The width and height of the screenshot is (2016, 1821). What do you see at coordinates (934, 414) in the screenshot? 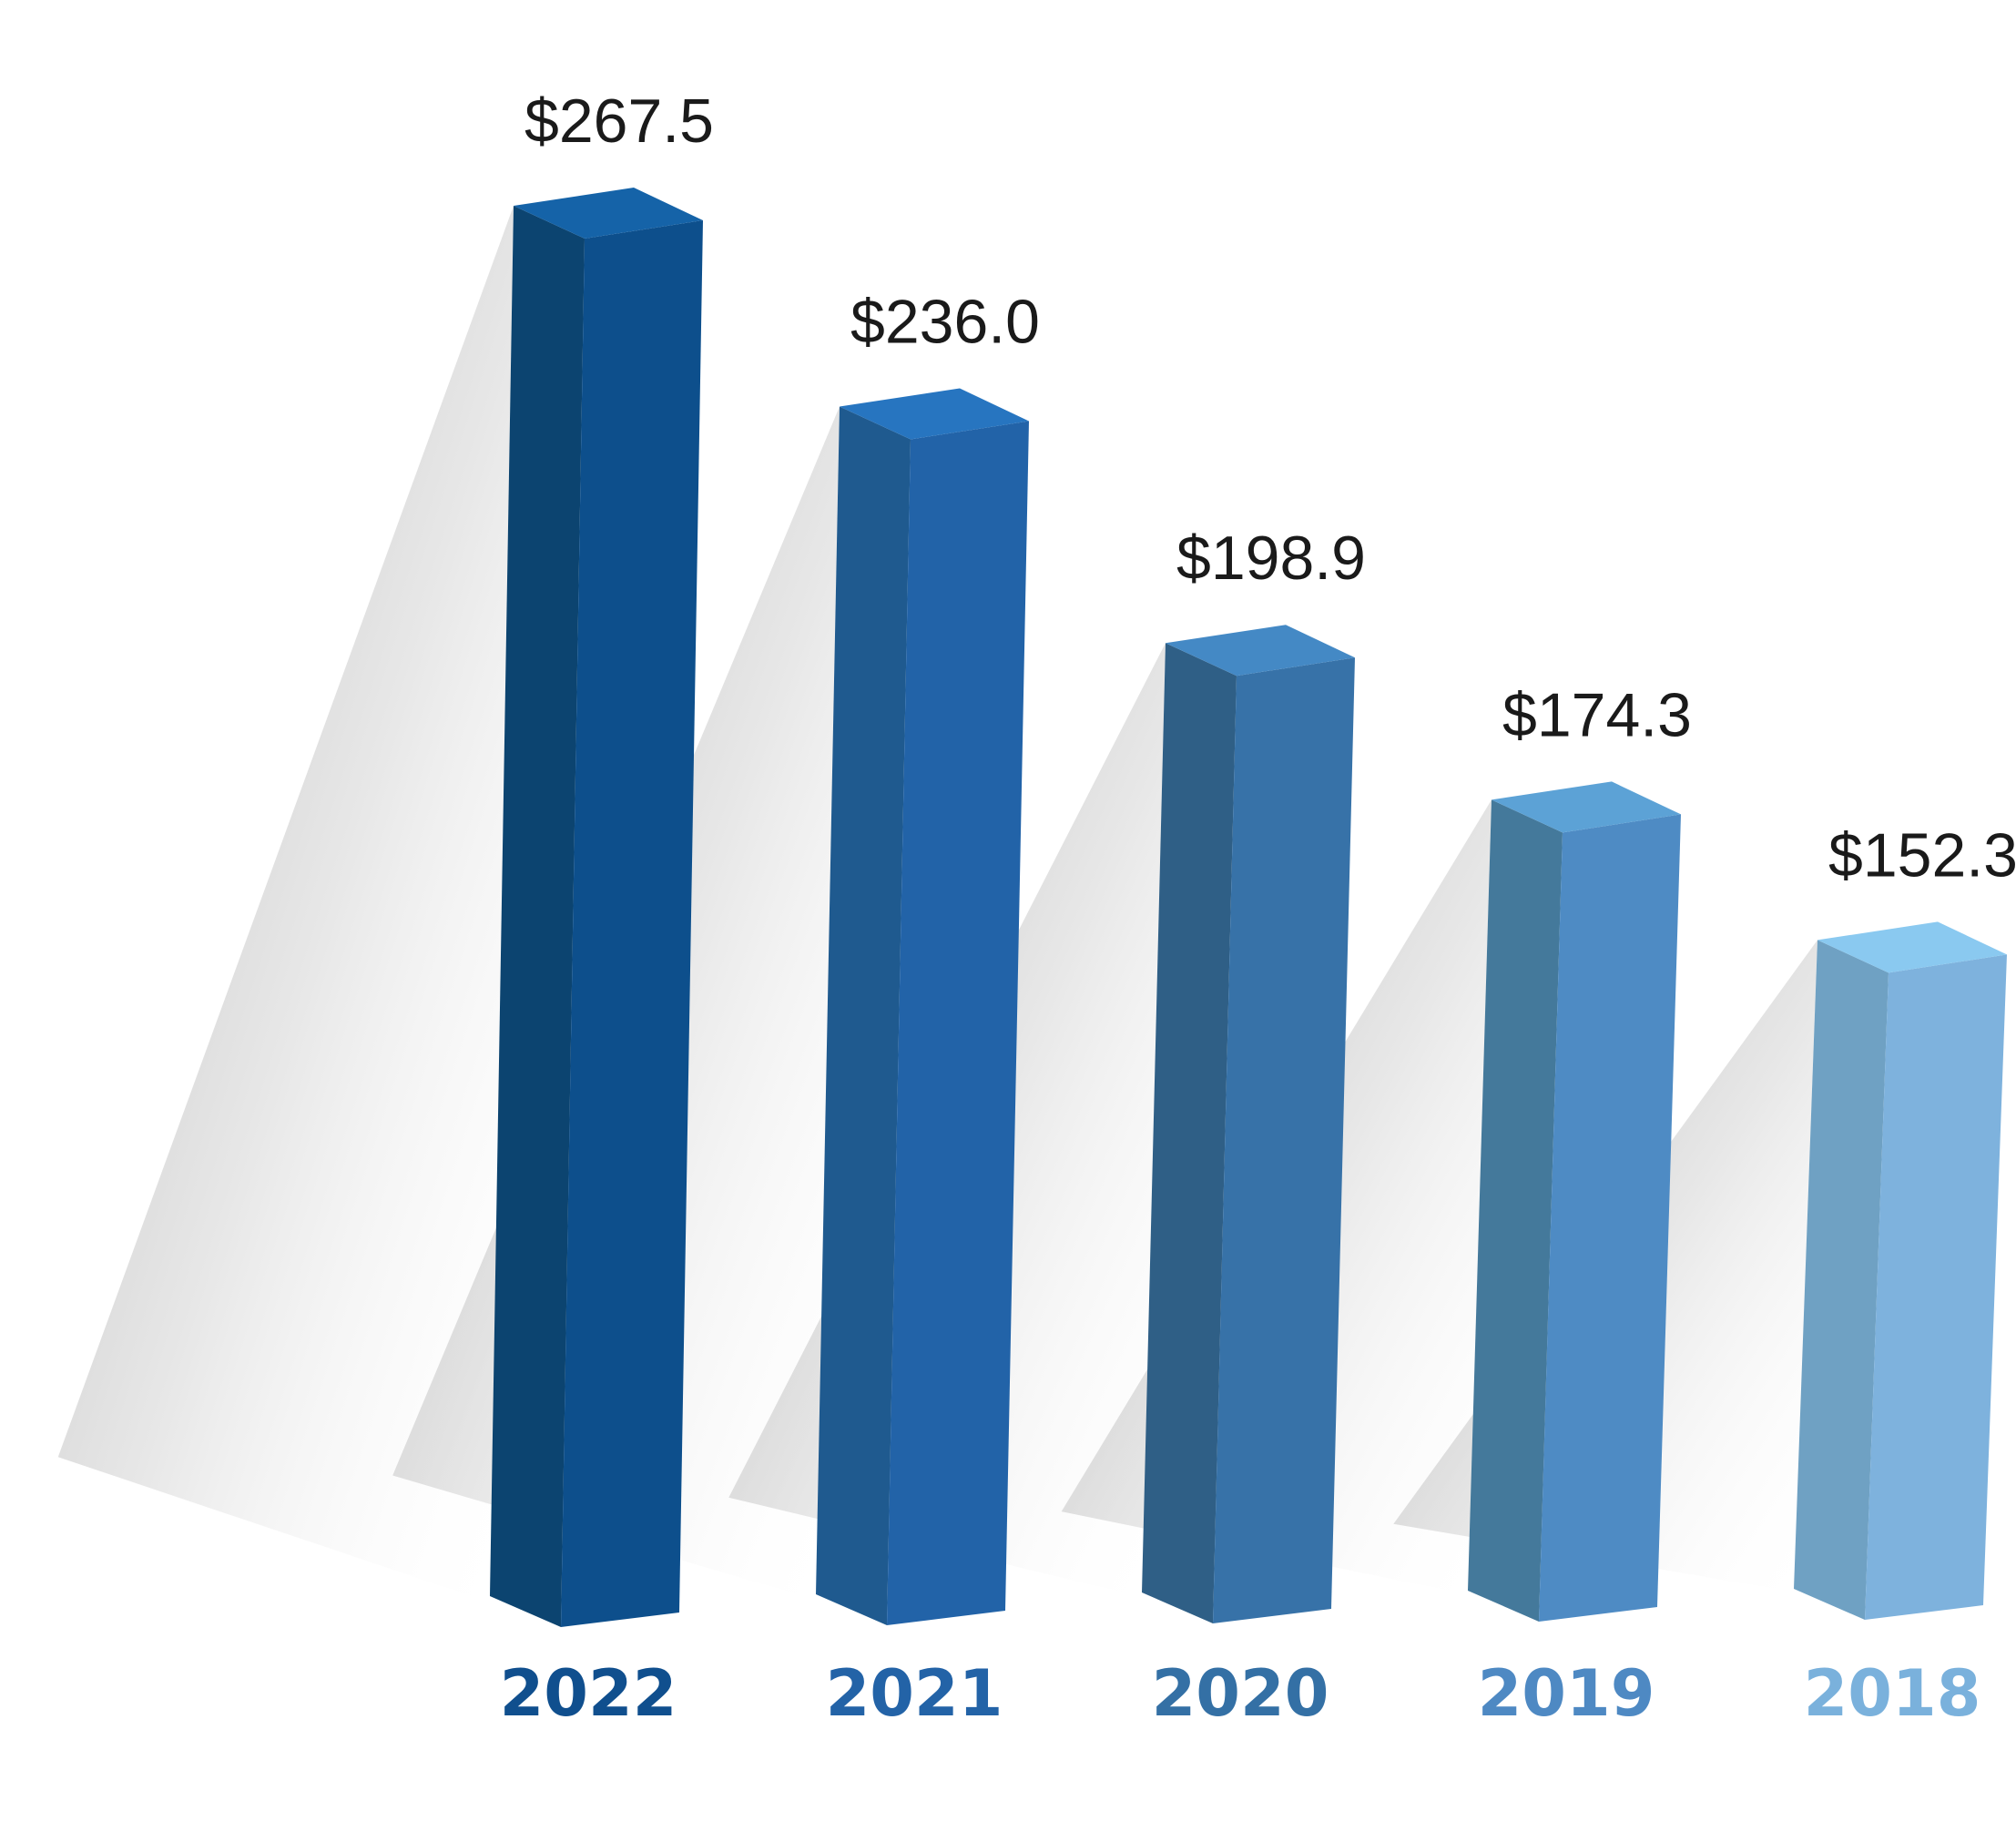
I see `bar-top-2021` at bounding box center [934, 414].